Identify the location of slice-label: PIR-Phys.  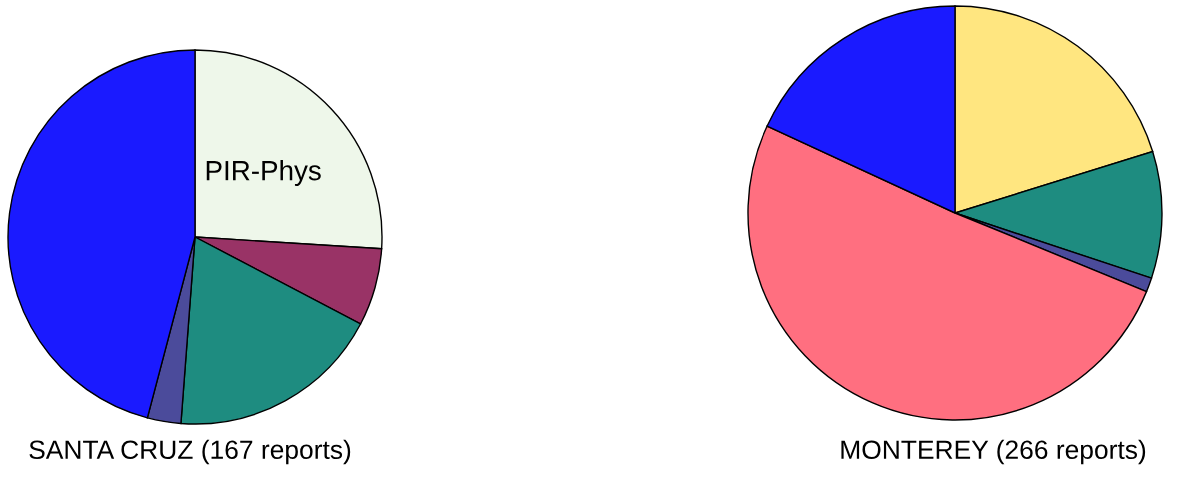
(263, 173).